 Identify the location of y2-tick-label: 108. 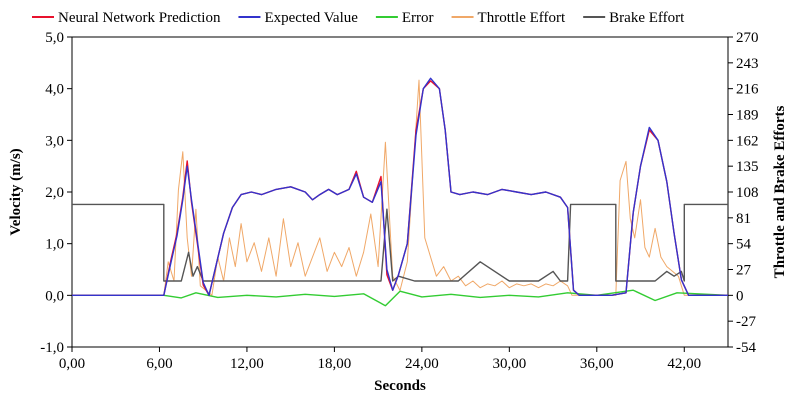
(747, 193).